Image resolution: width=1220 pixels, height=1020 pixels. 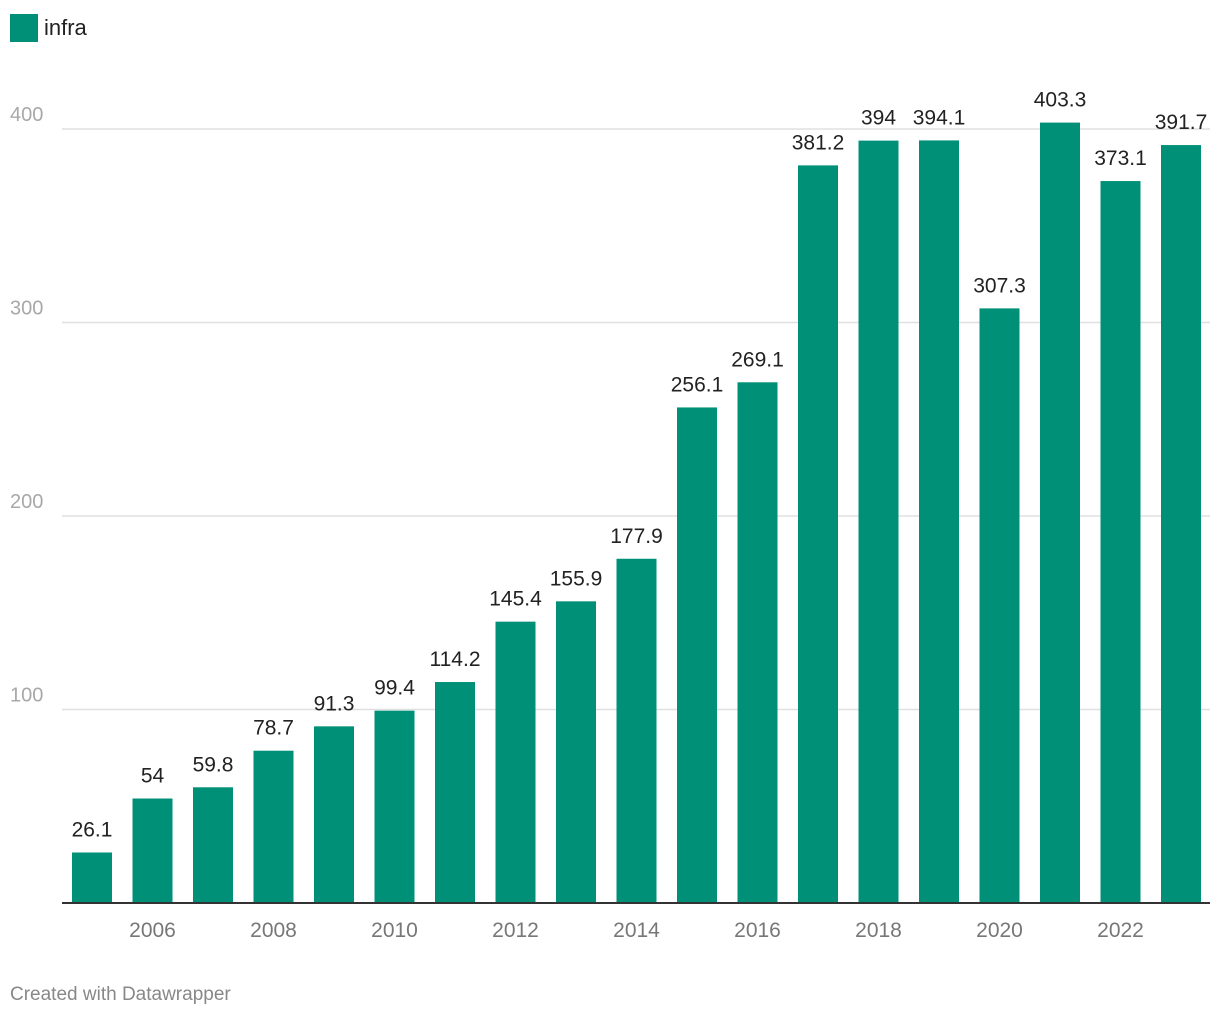 I want to click on legend-swatch, so click(x=24, y=28).